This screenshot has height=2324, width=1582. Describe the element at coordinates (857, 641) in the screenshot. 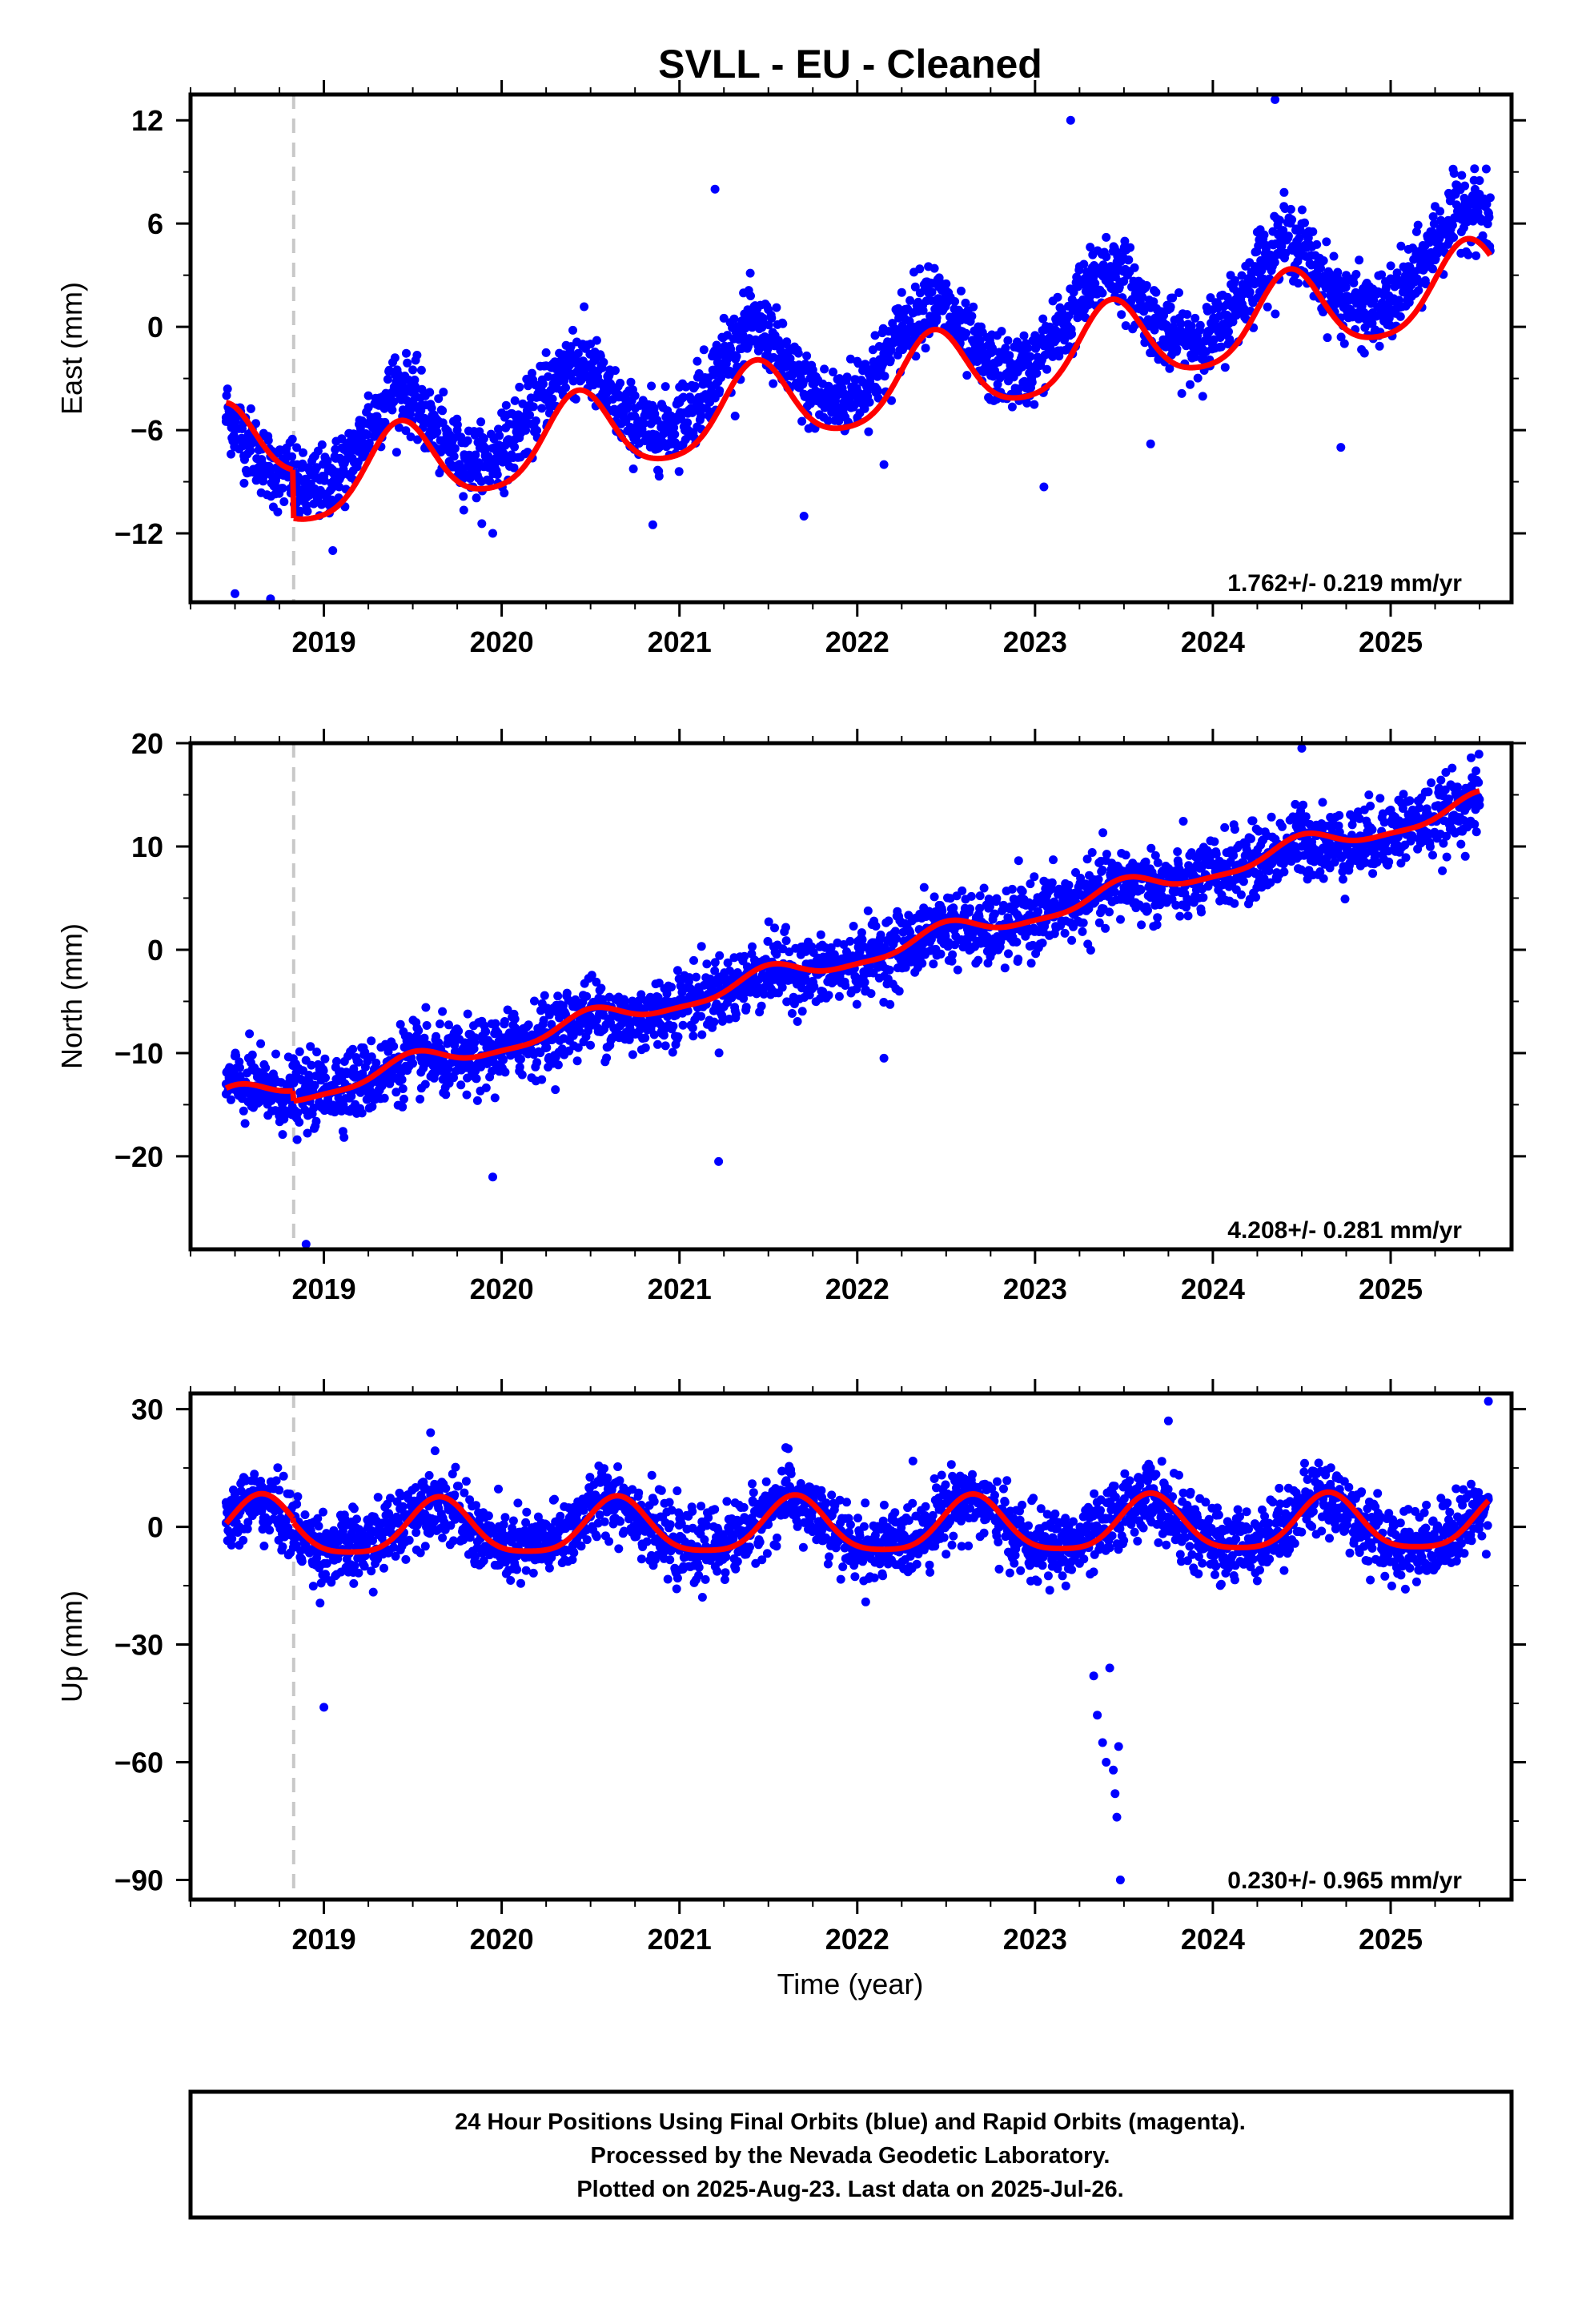

I see `east-xtick-label: 2022` at that location.